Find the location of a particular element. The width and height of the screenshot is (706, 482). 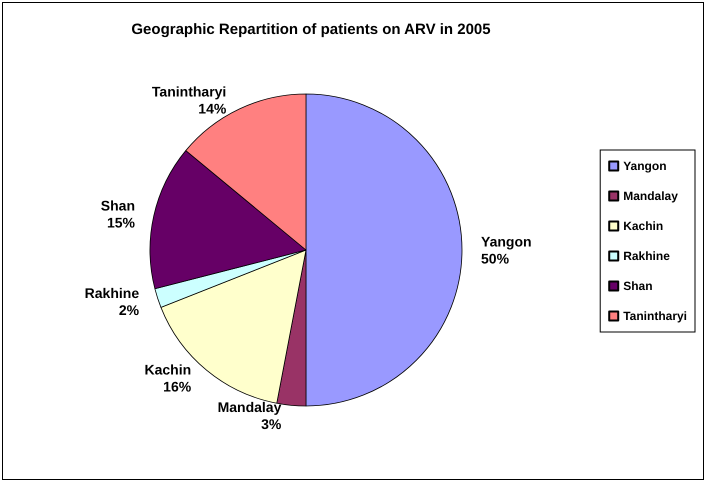

legend-label: Mandalay is located at coordinates (650, 196).